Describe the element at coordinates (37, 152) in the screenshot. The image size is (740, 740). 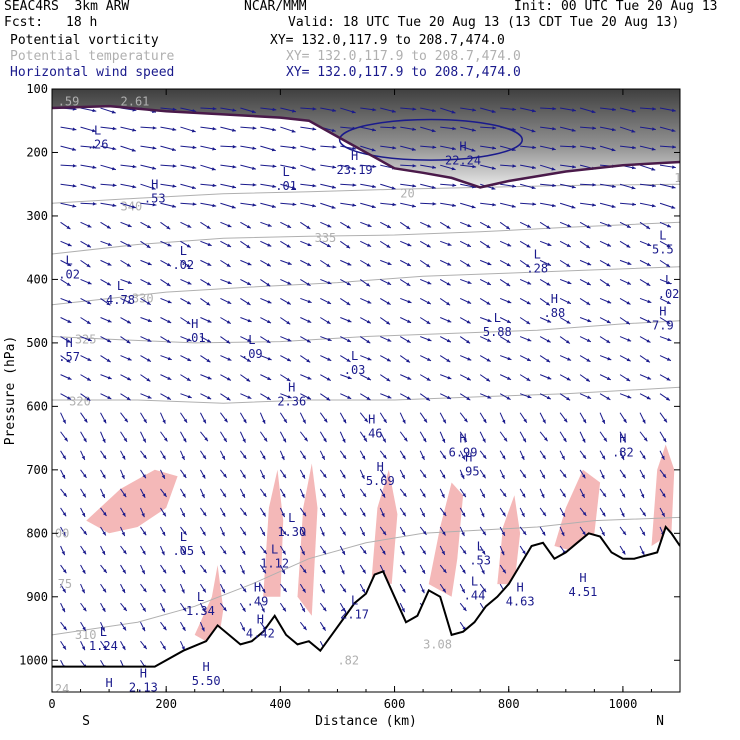
I see `y-tick-label: 200` at that location.